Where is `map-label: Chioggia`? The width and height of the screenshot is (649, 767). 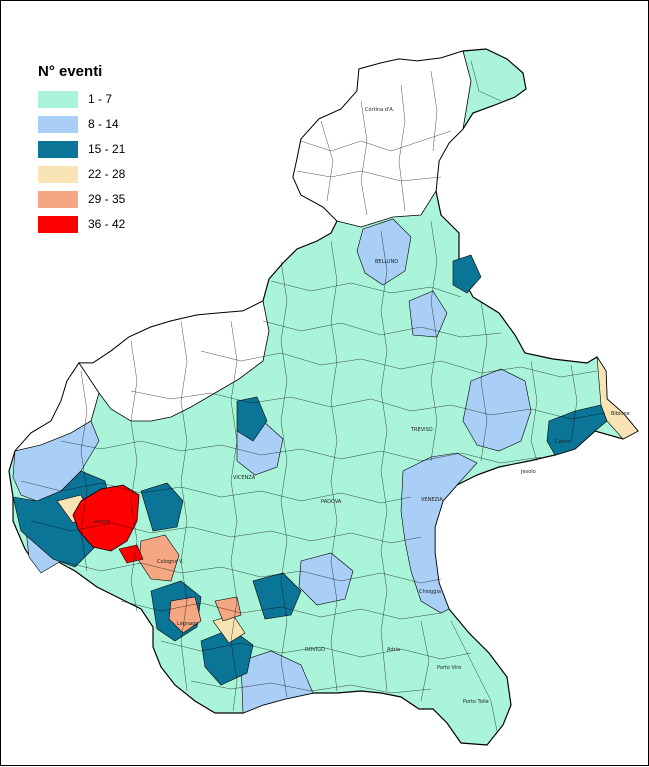
map-label: Chioggia is located at coordinates (430, 592).